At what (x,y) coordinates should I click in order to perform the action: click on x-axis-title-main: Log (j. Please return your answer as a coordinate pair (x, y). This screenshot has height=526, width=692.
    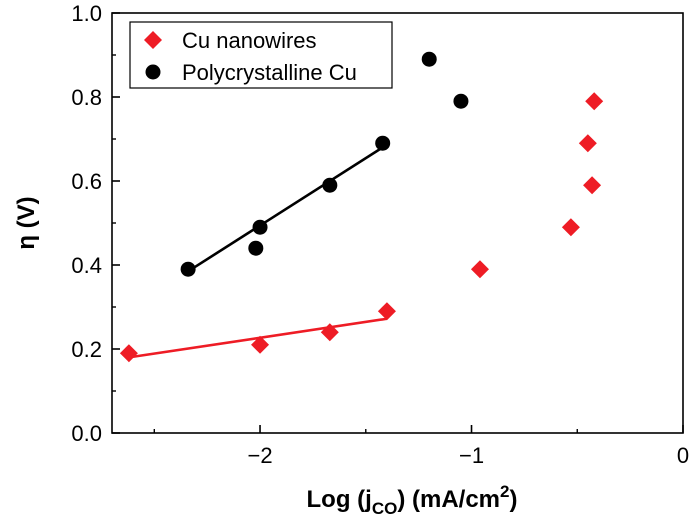
    Looking at the image, I should click on (339, 499).